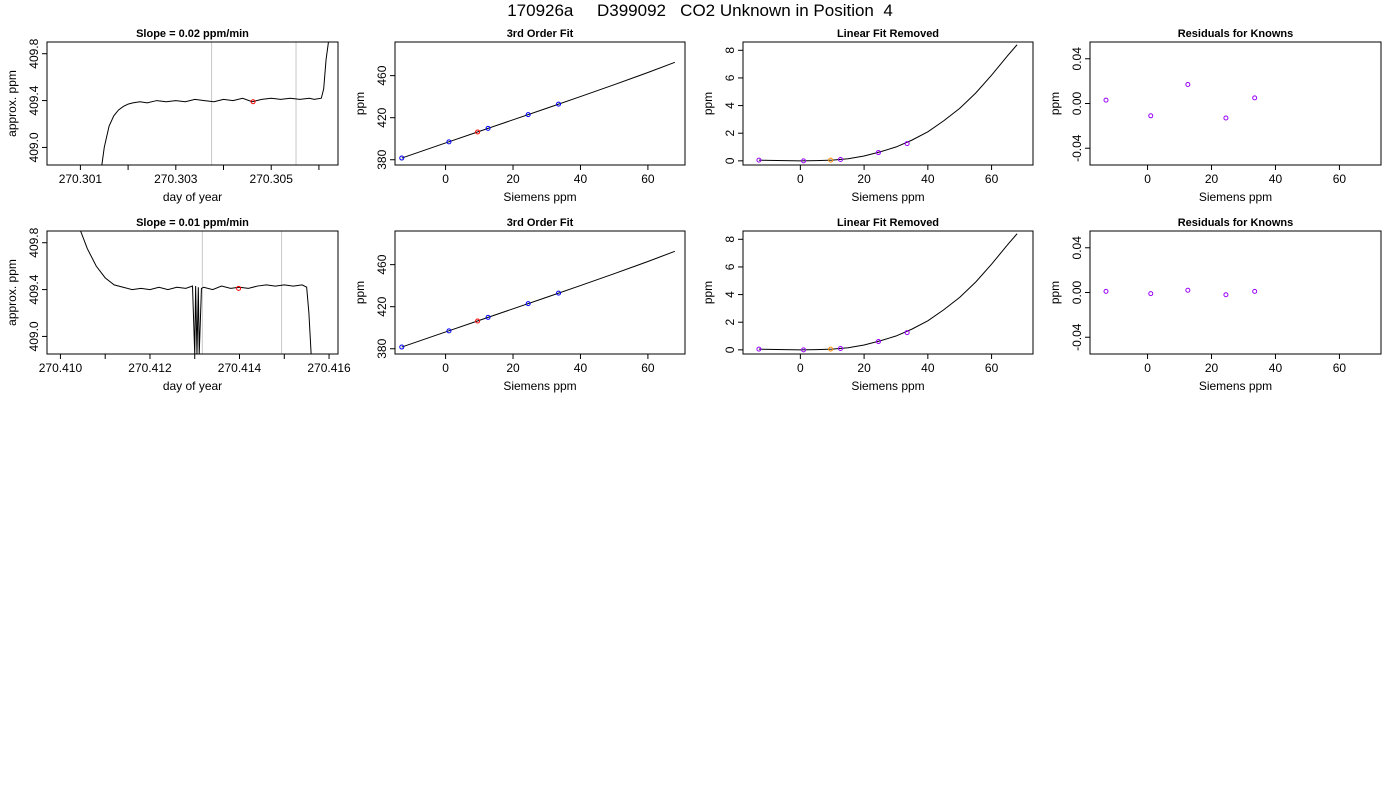 The width and height of the screenshot is (1400, 800). What do you see at coordinates (61, 368) in the screenshot?
I see `x-tick-label: 270.410` at bounding box center [61, 368].